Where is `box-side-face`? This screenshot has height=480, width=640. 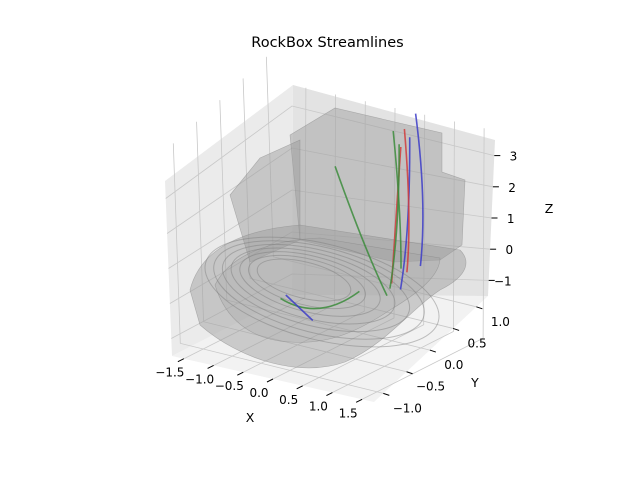 box-side-face is located at coordinates (265, 201).